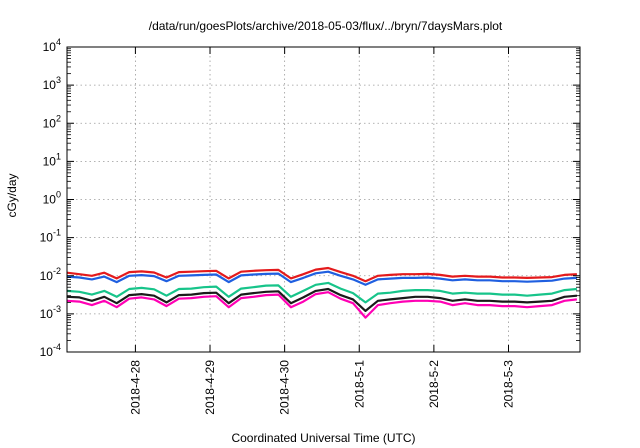  I want to click on y-tick-label: 10⁻³, so click(50, 312).